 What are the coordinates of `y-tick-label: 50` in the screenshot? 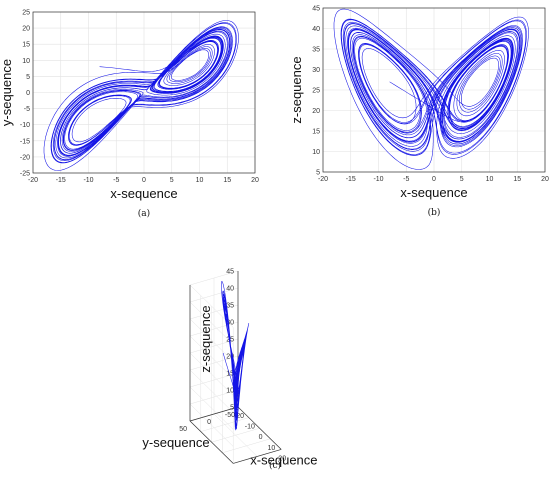 It's located at (183, 429).